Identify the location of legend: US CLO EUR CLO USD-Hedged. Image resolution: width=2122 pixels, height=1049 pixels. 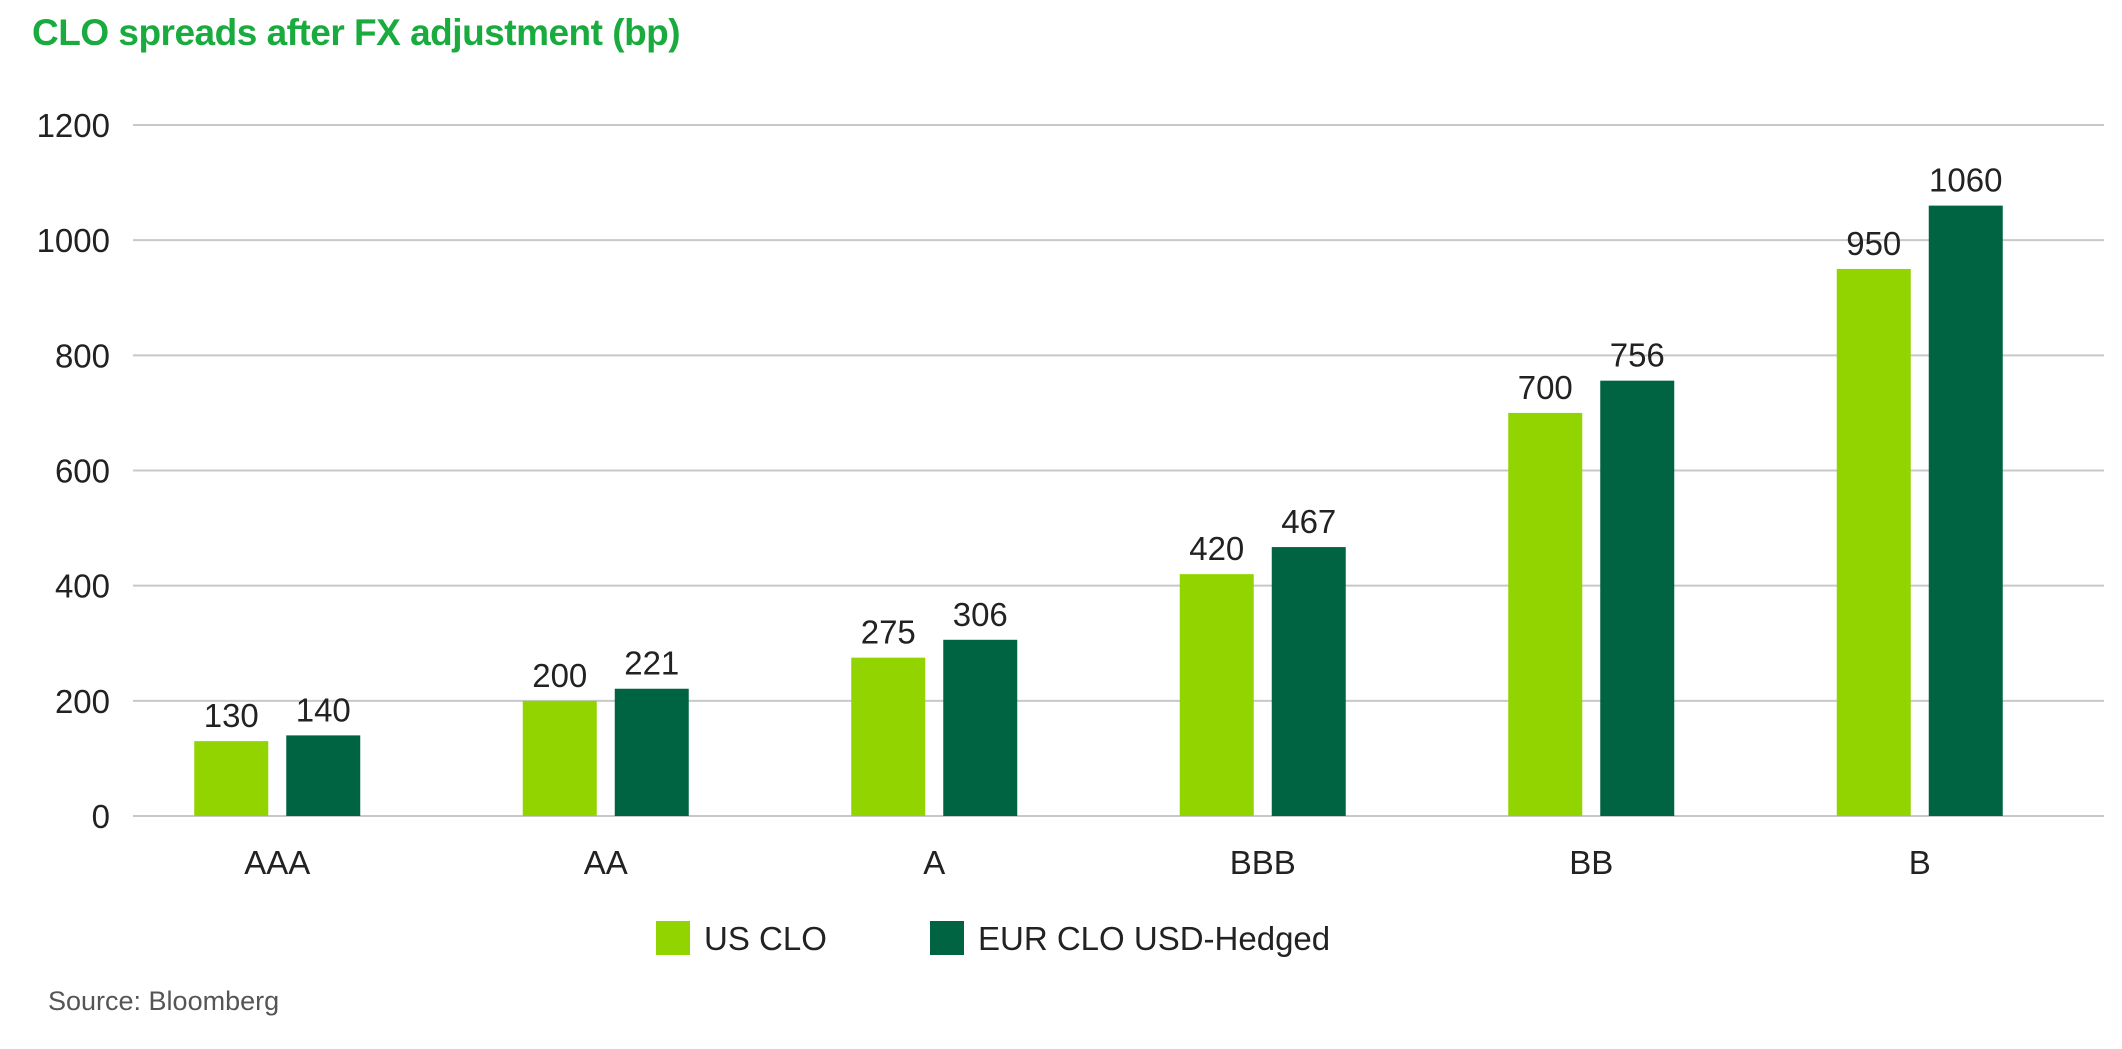
(993, 938).